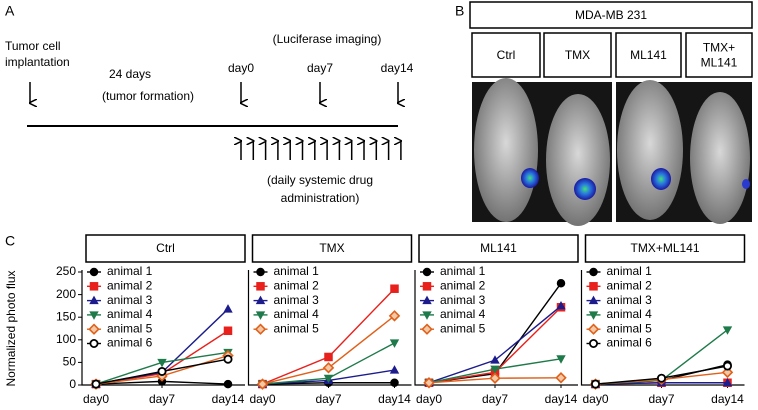  What do you see at coordinates (241, 68) in the screenshot?
I see `day-label: day0` at bounding box center [241, 68].